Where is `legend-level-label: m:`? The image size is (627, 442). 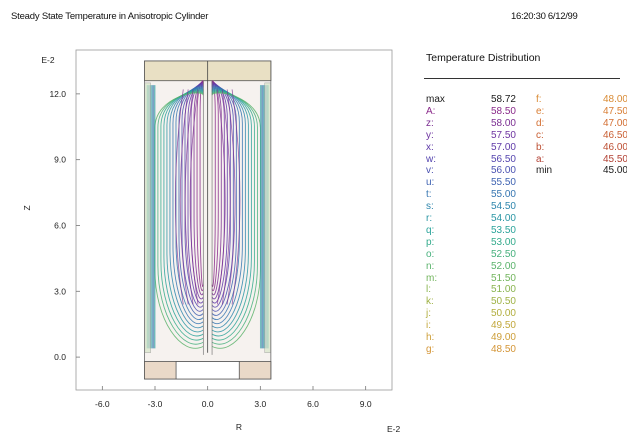 legend-level-label: m: is located at coordinates (432, 278).